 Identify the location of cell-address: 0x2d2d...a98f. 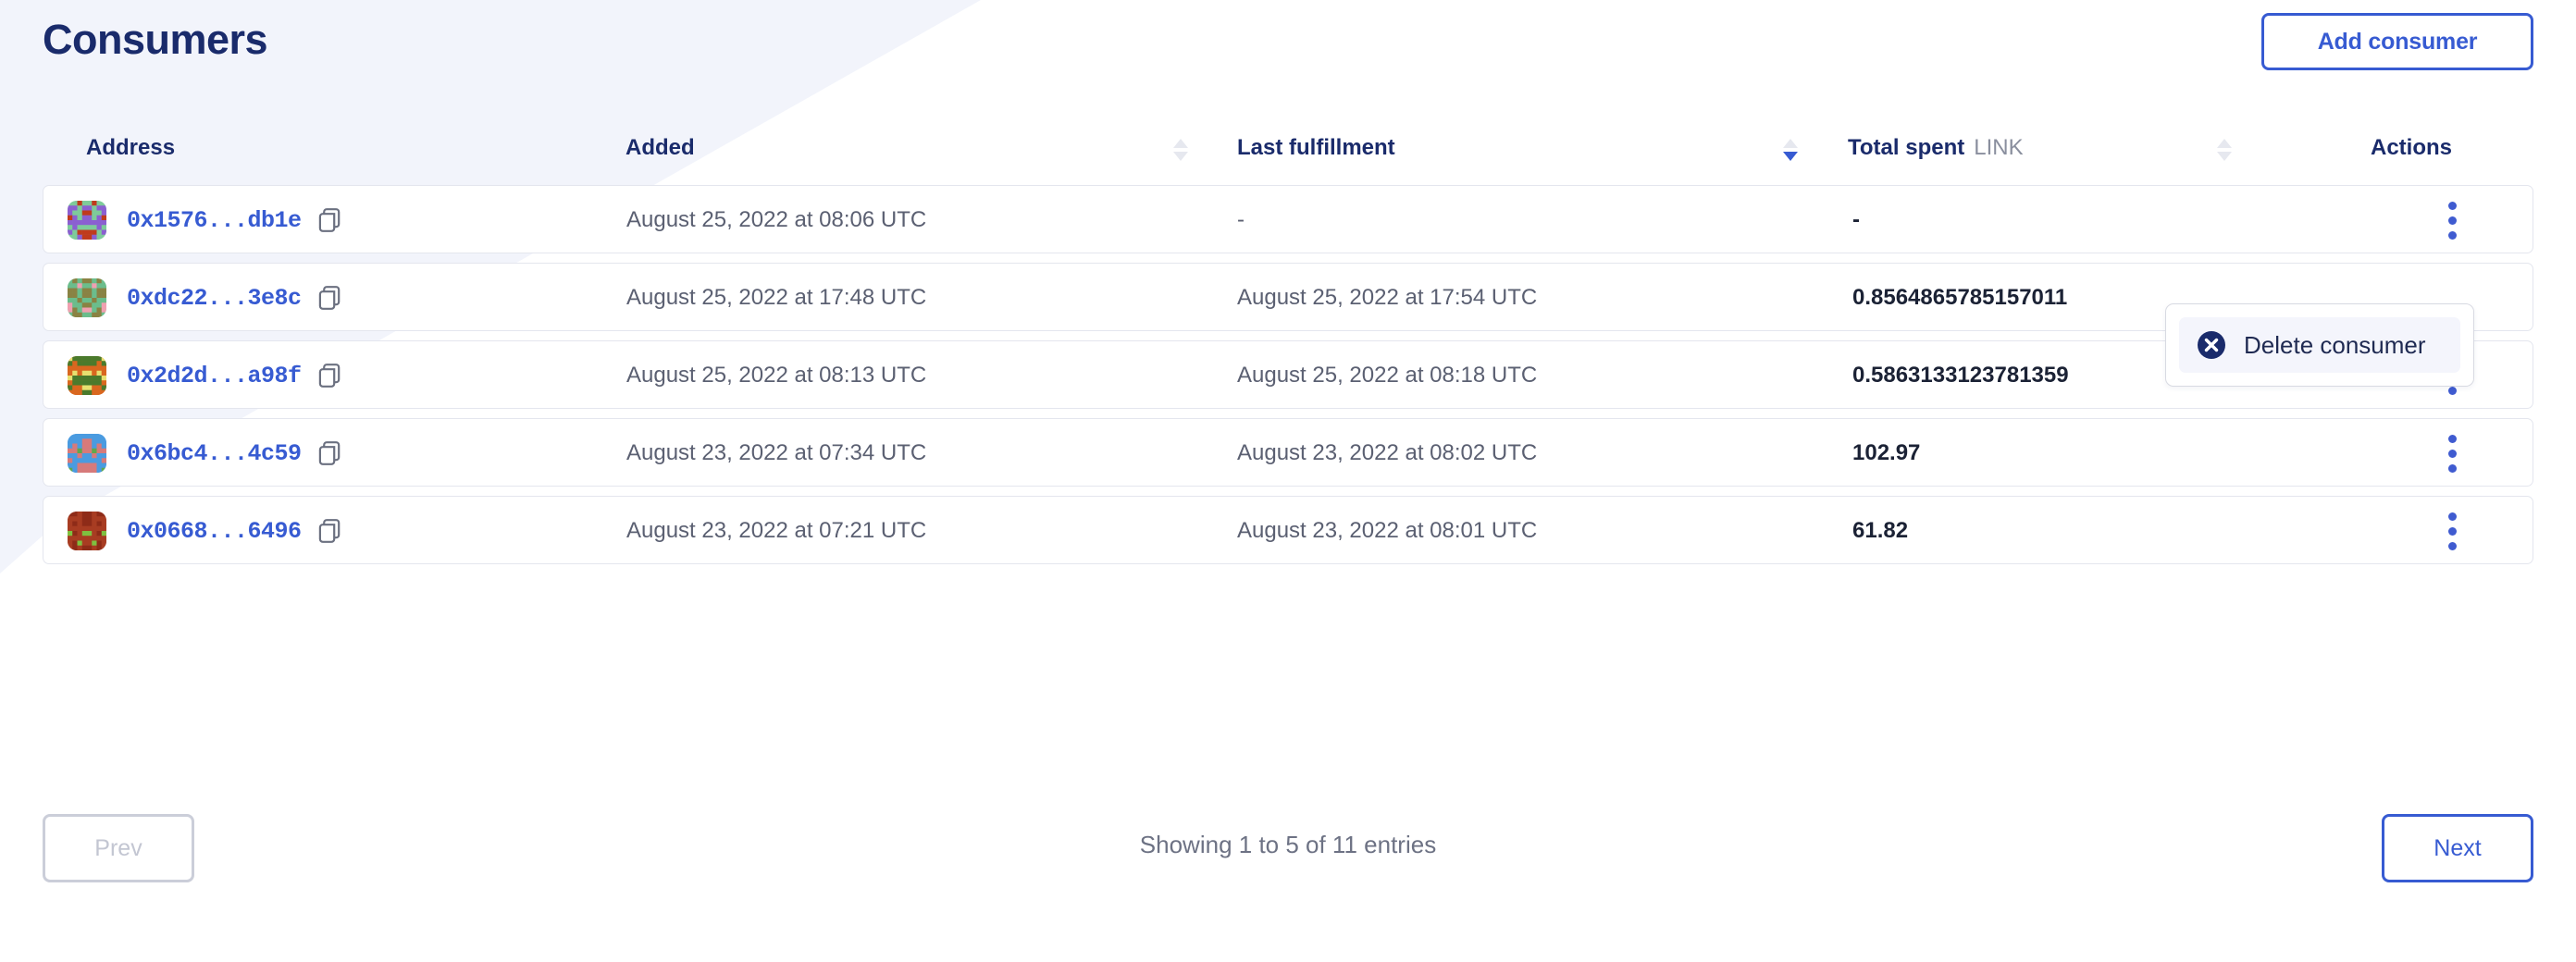
(204, 376).